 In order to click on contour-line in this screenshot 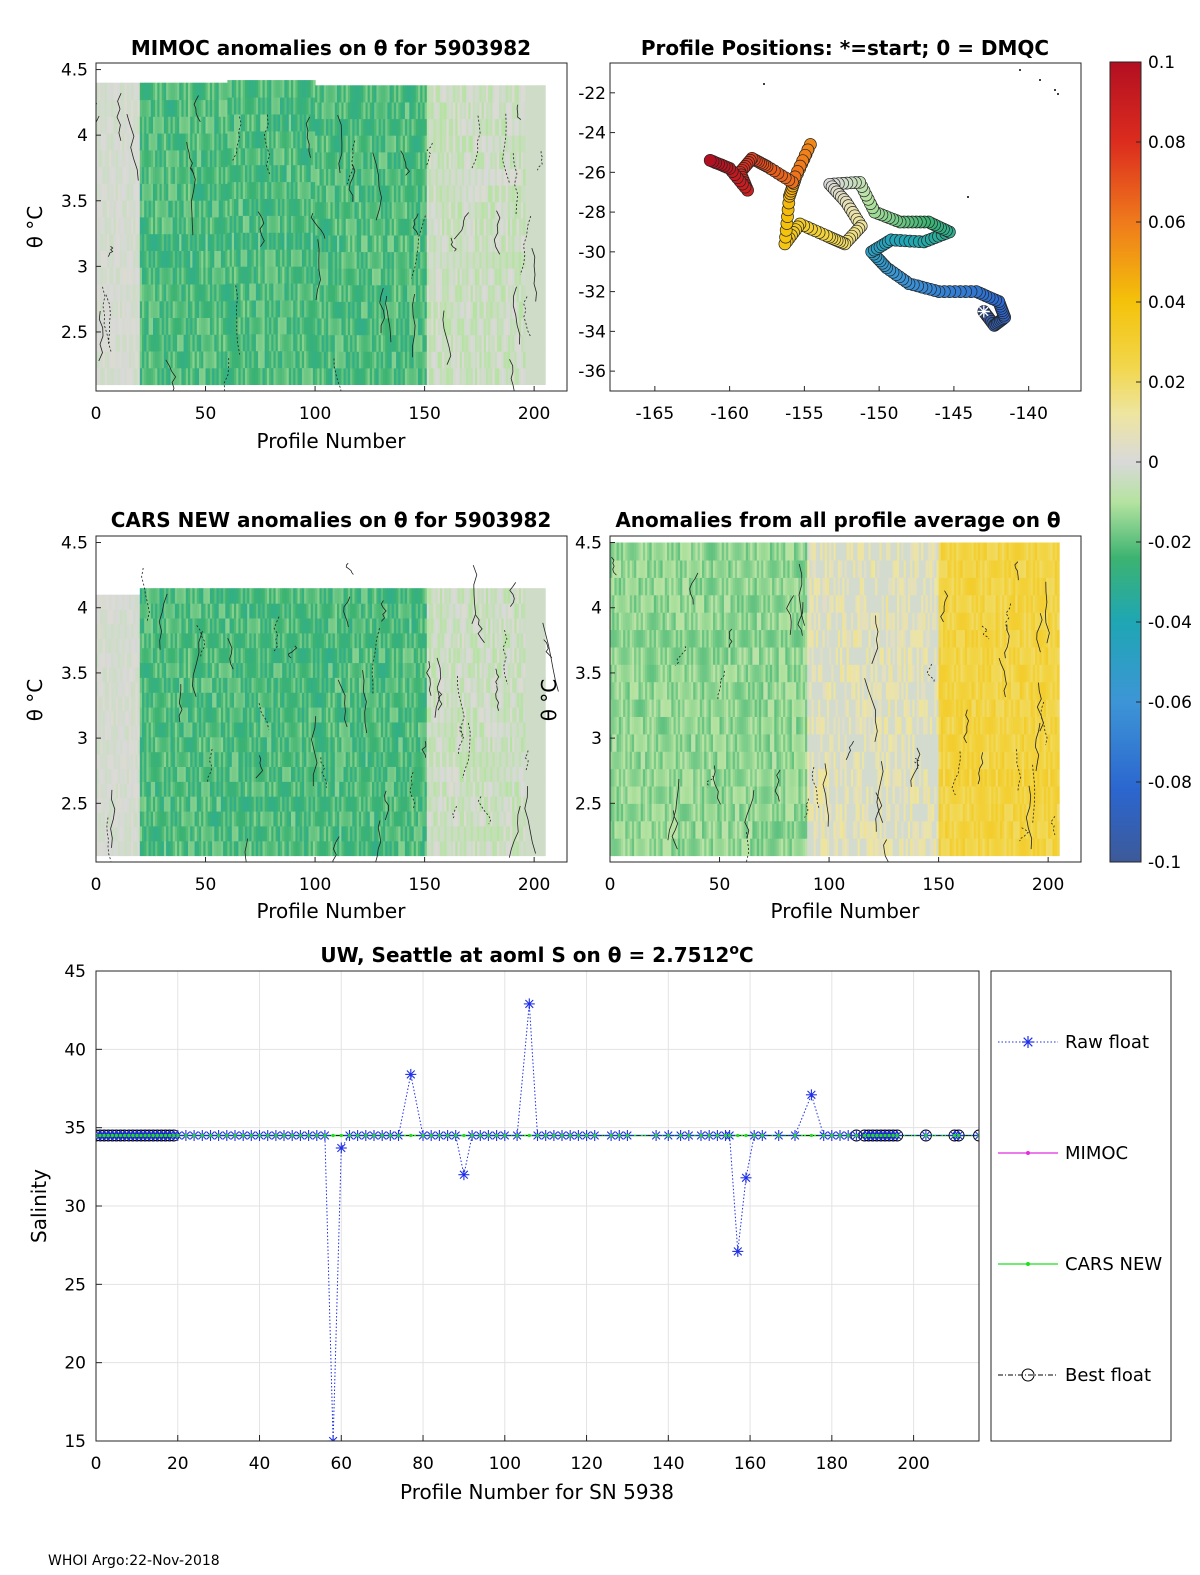, I will do `click(119, 117)`.